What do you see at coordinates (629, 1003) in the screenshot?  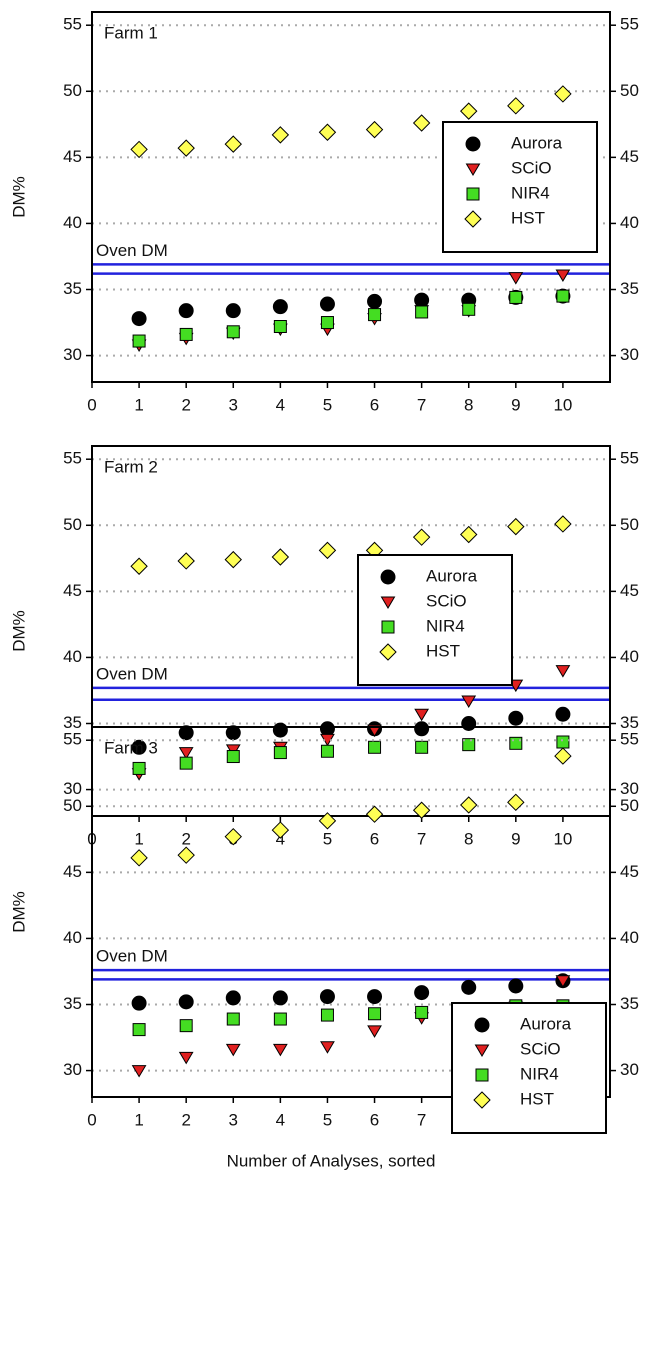 I see `y2-tick-label: 35` at bounding box center [629, 1003].